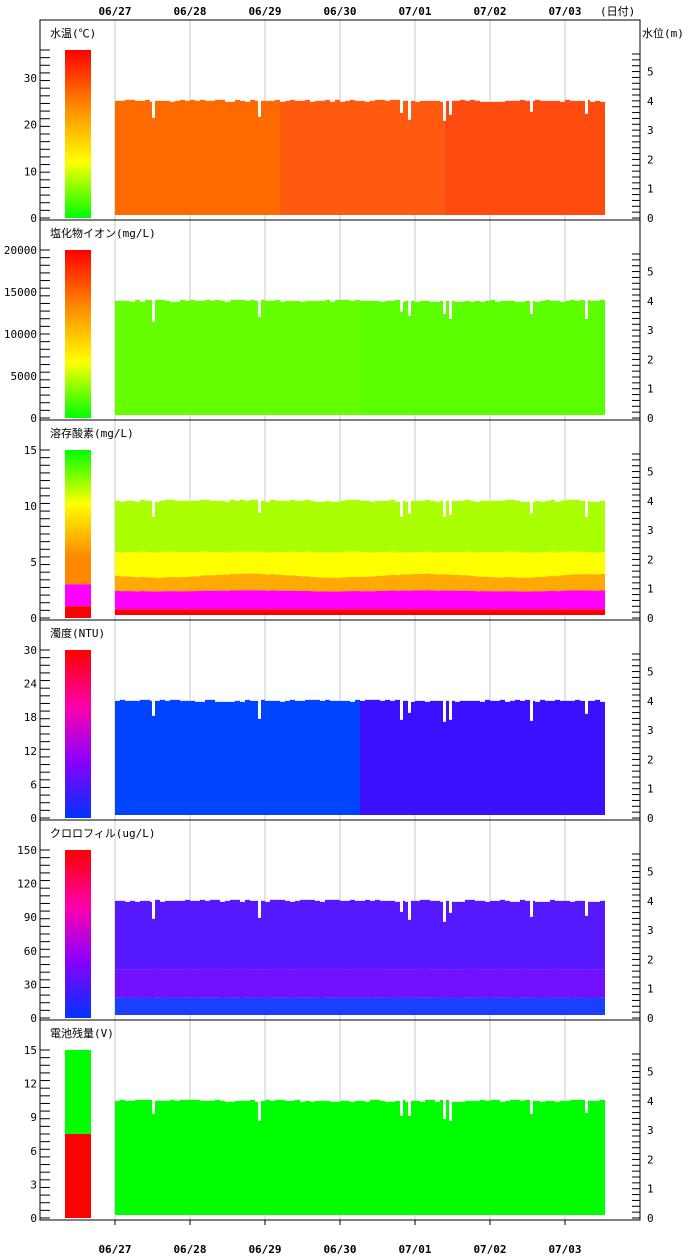 The image size is (700, 1260). Describe the element at coordinates (329, 325) in the screenshot. I see `panel-chloride: 塩化物イオン(mg/L) 0 5000 10000 15000 20000 0 1 2 3 4 5` at that location.